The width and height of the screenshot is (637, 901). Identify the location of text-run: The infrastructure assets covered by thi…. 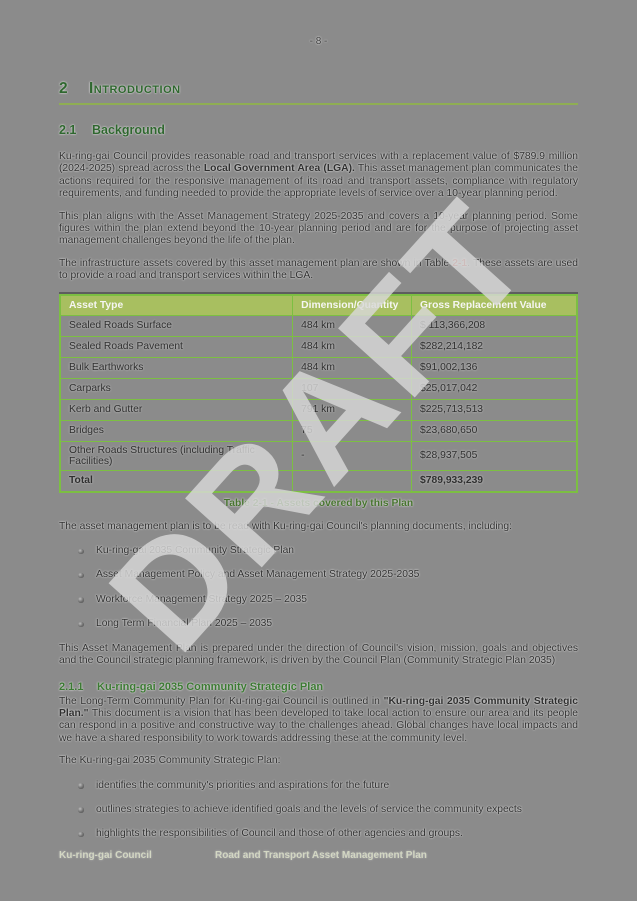
(256, 263).